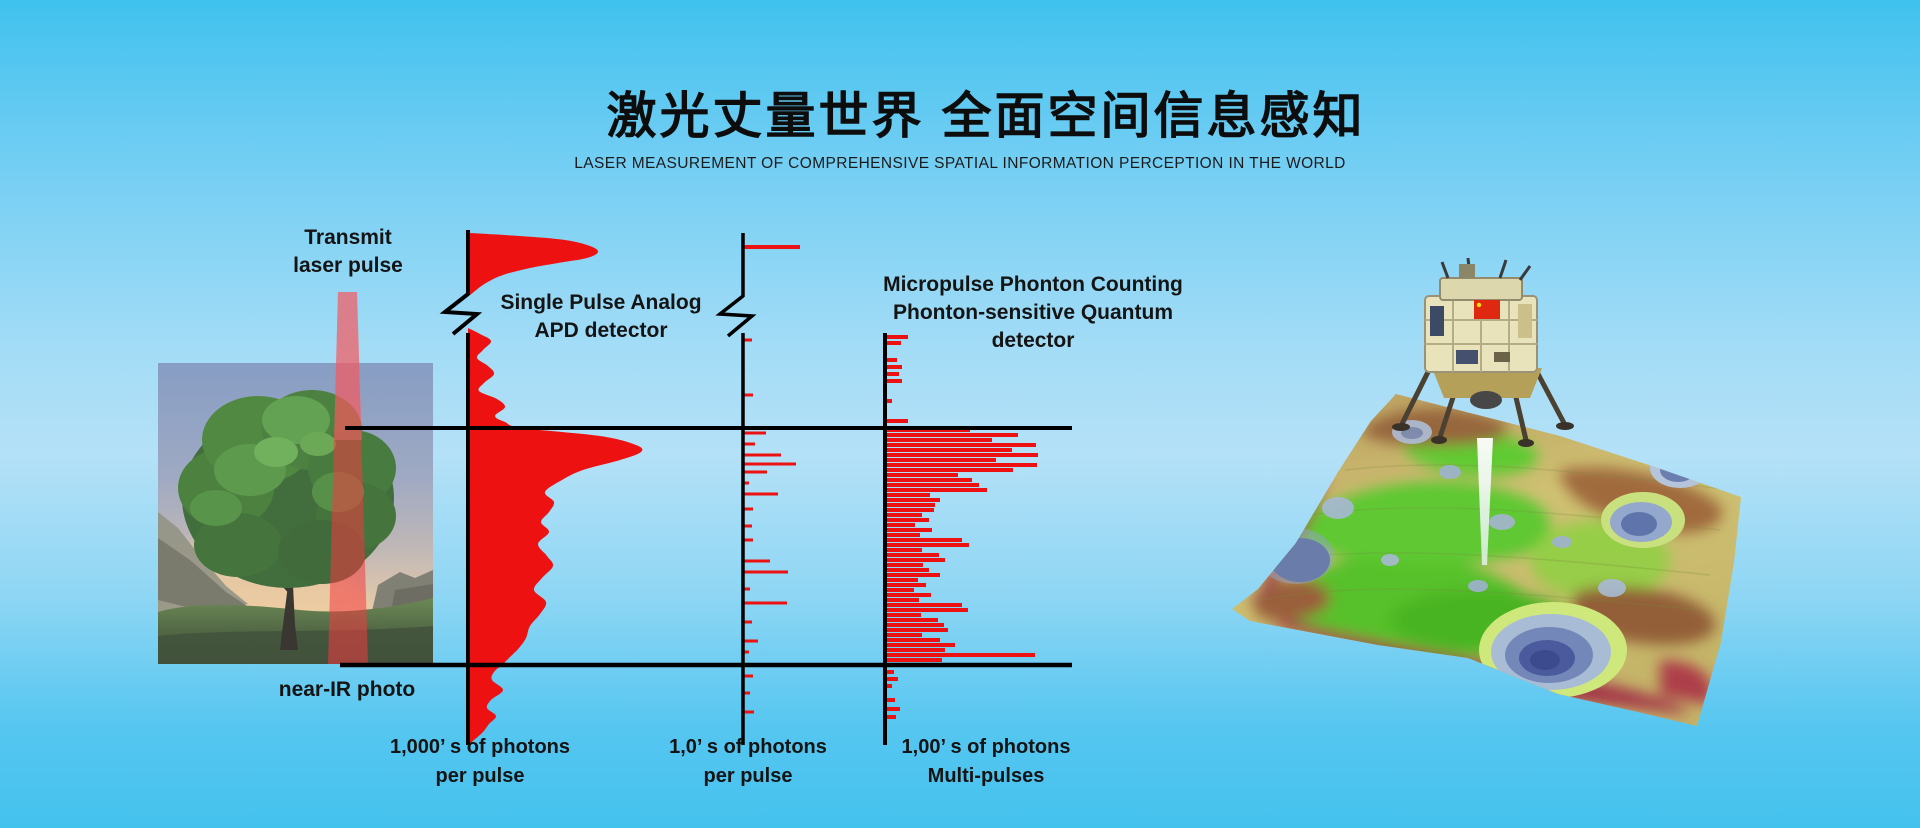 This screenshot has width=1920, height=828. Describe the element at coordinates (601, 330) in the screenshot. I see `apd-line2: APD detector` at that location.